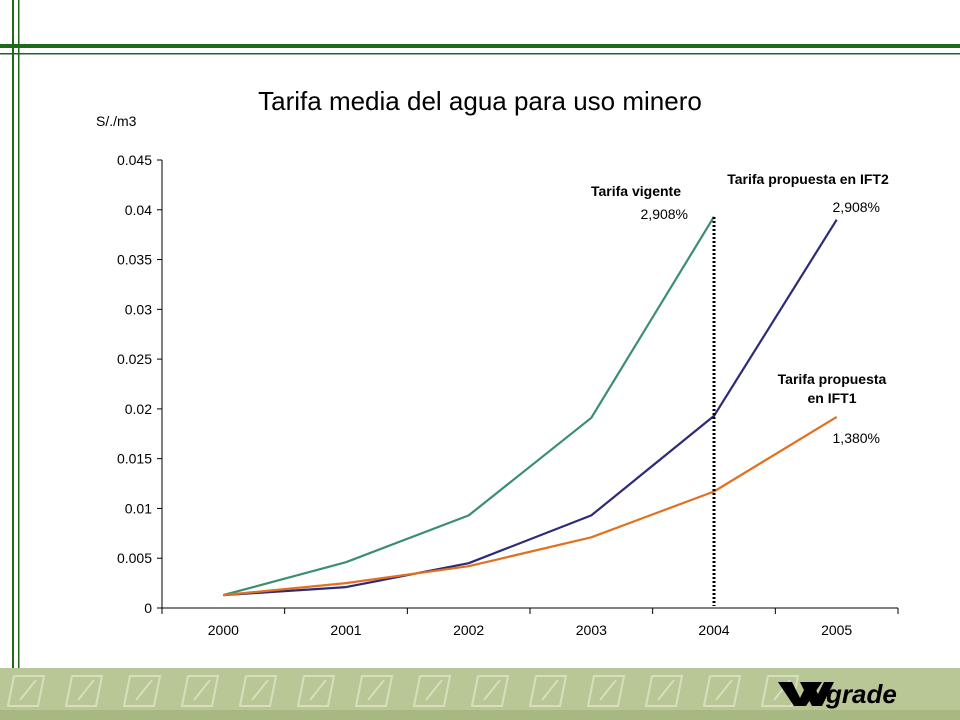  What do you see at coordinates (817, 694) in the screenshot?
I see `logo-mark-right` at bounding box center [817, 694].